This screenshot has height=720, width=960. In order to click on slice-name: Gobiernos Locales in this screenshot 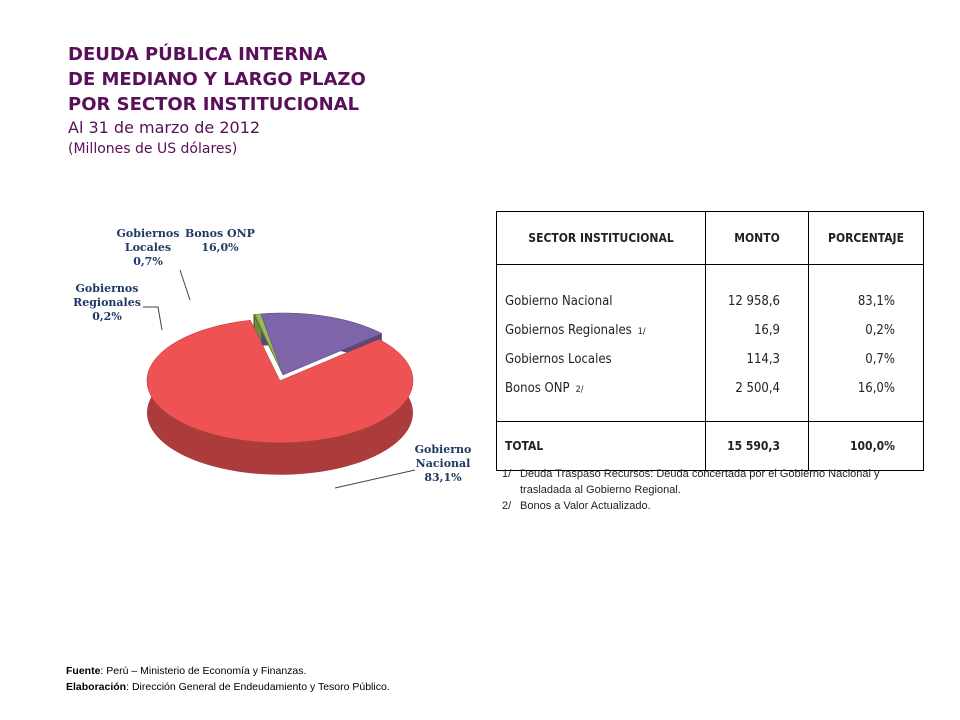, I will do `click(148, 240)`.